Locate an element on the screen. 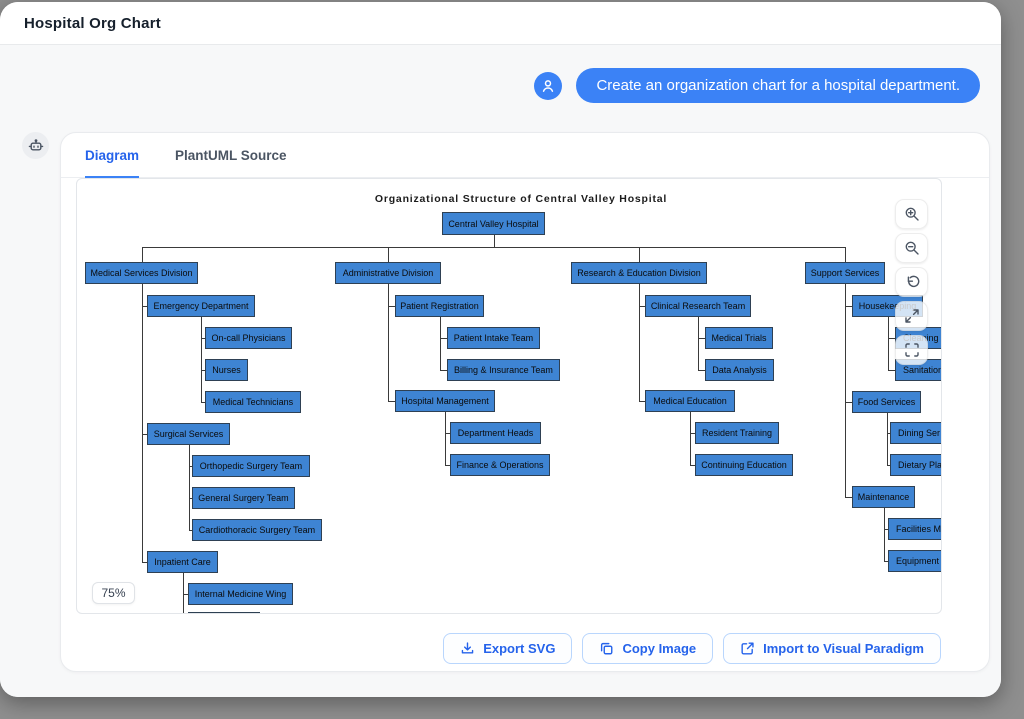  org-node-danalysis: Data Analysis is located at coordinates (739, 370).